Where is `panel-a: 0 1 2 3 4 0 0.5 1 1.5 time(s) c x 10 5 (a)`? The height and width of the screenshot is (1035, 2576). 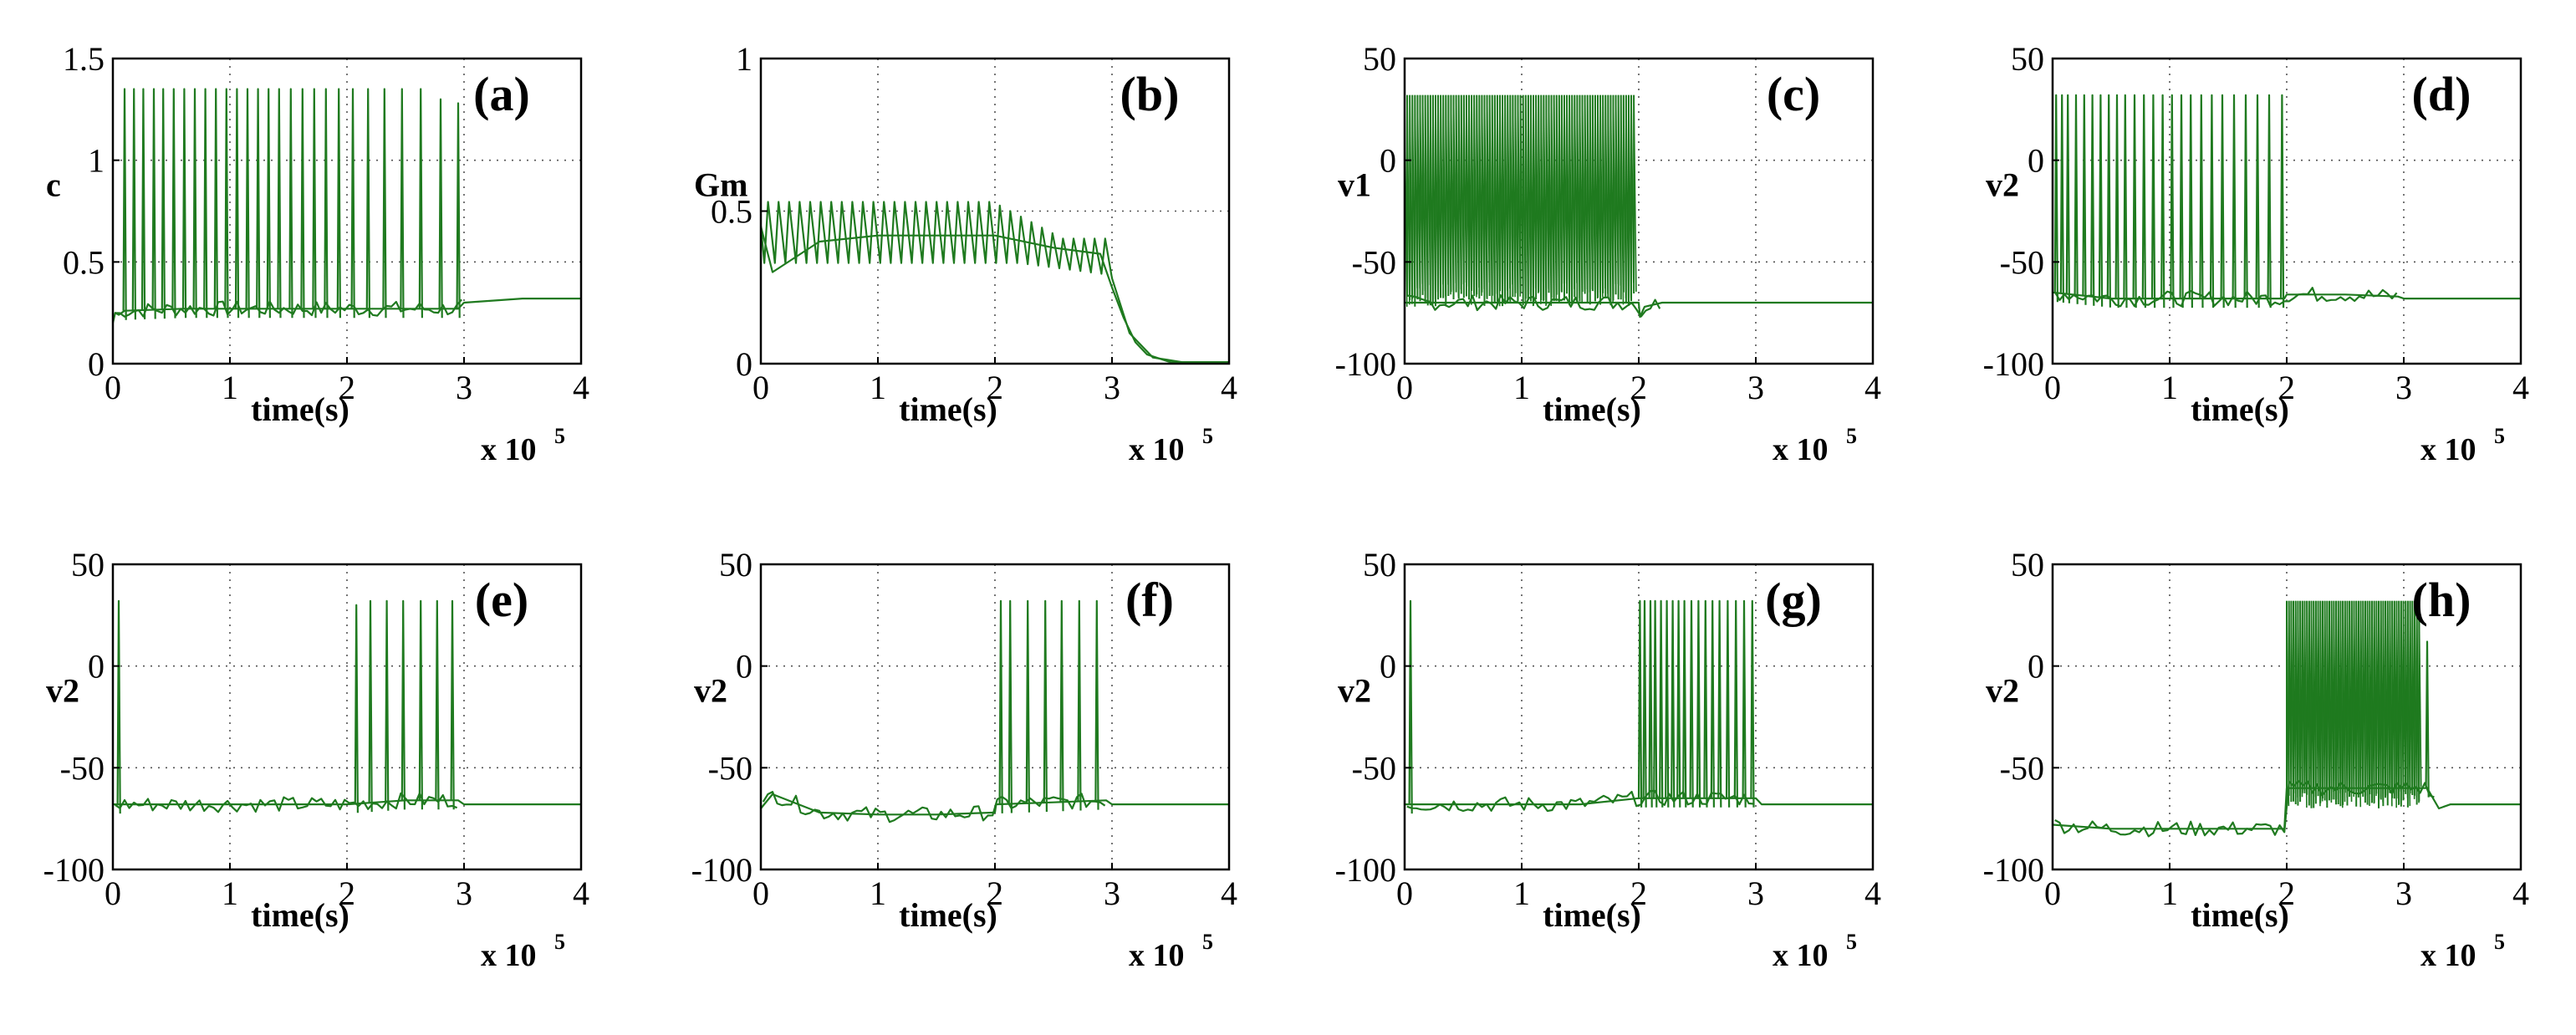
panel-a: 0 1 2 3 4 0 0.5 1 1.5 time(s) c x 10 5 (a) is located at coordinates (318, 253).